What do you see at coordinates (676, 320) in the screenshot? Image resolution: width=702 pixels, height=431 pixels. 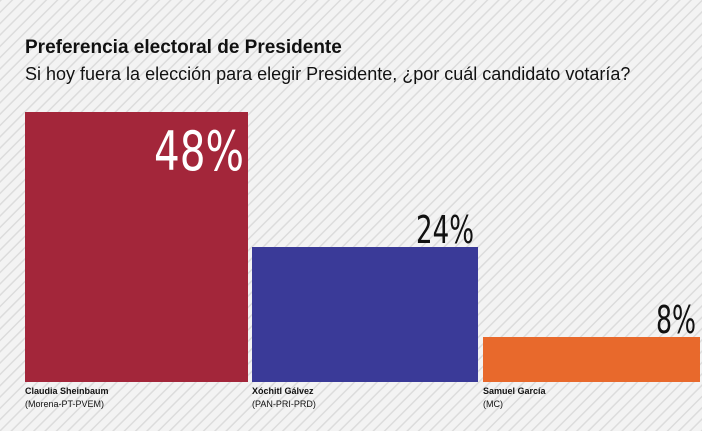 I see `value-label: 8%` at bounding box center [676, 320].